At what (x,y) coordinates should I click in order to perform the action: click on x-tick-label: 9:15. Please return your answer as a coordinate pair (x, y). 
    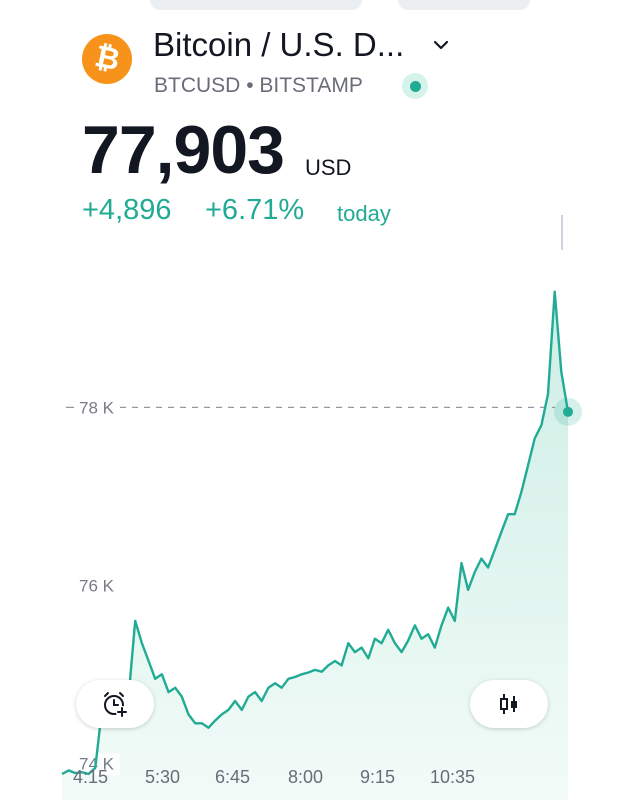
    Looking at the image, I should click on (378, 777).